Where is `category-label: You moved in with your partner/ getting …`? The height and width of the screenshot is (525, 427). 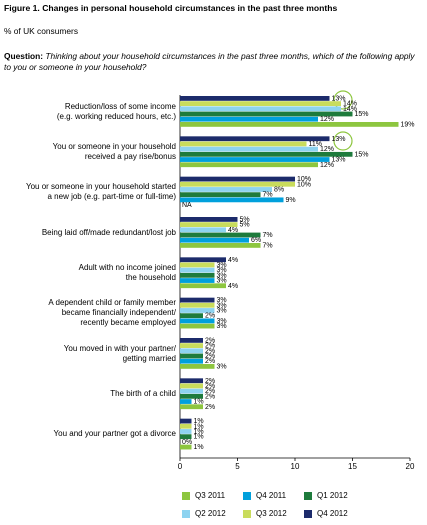
category-label: You moved in with your partner/ getting … is located at coordinates (119, 353).